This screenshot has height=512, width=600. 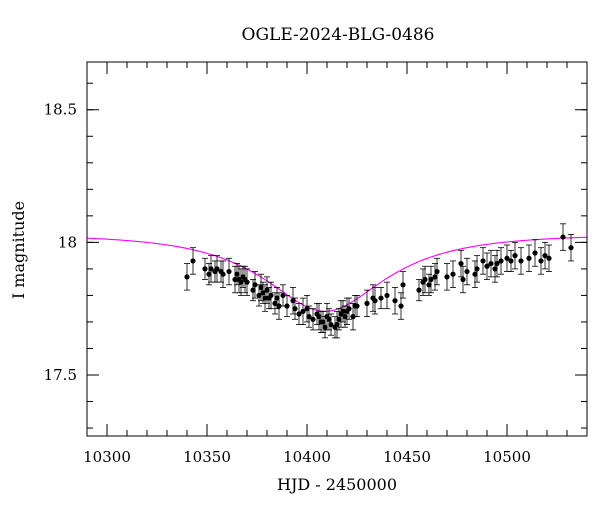 I want to click on x-tick-label: 10400, so click(x=307, y=457).